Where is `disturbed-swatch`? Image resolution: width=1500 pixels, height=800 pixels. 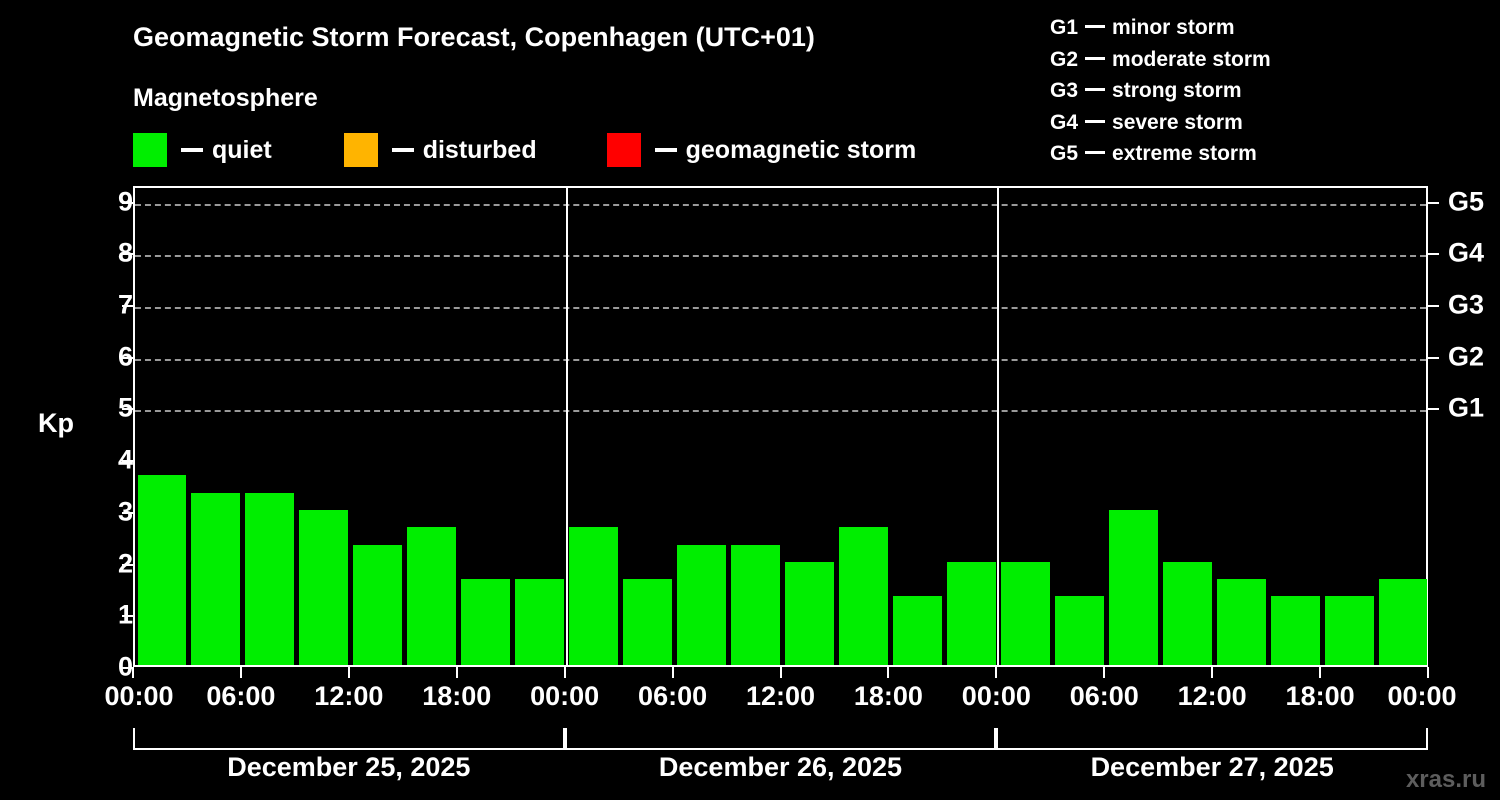
disturbed-swatch is located at coordinates (360, 150).